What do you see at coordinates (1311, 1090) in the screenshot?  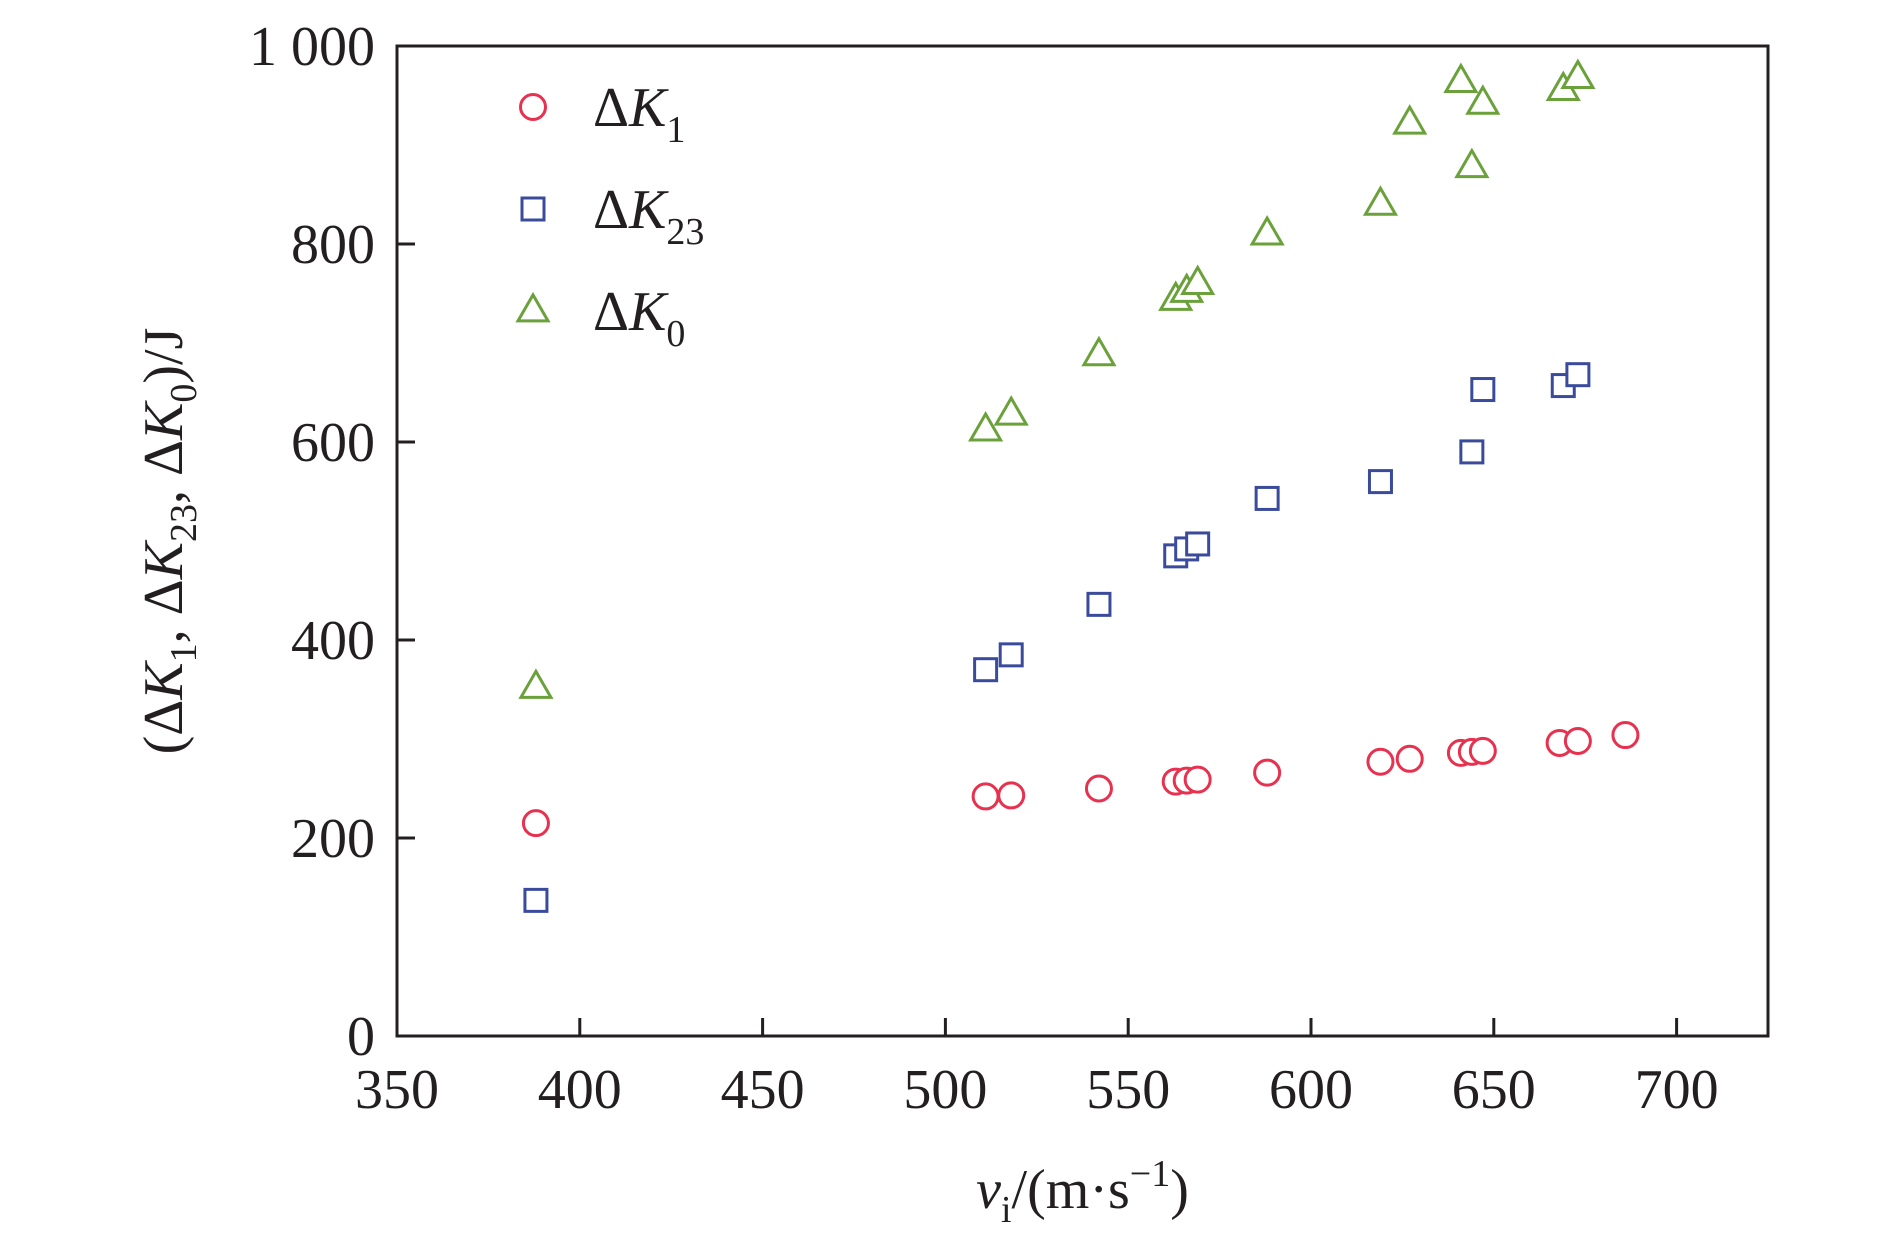 I see `x-tick-label: 600` at bounding box center [1311, 1090].